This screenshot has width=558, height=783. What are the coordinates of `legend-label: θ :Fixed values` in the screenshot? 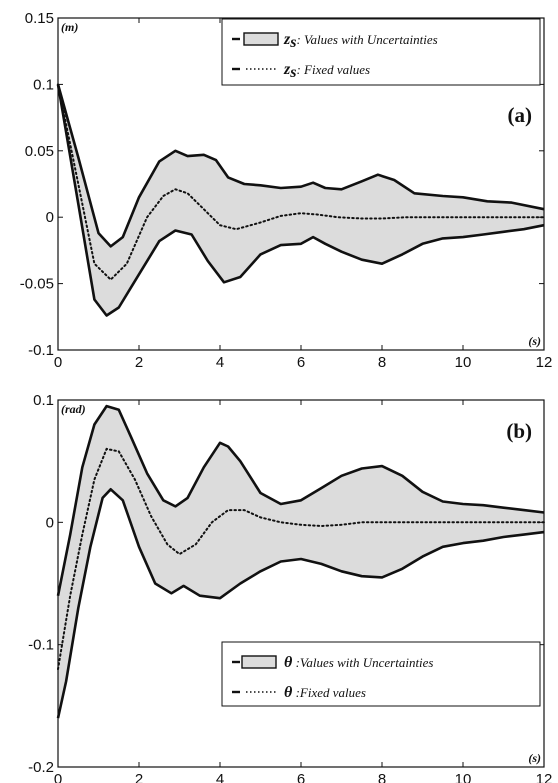 It's located at (325, 692).